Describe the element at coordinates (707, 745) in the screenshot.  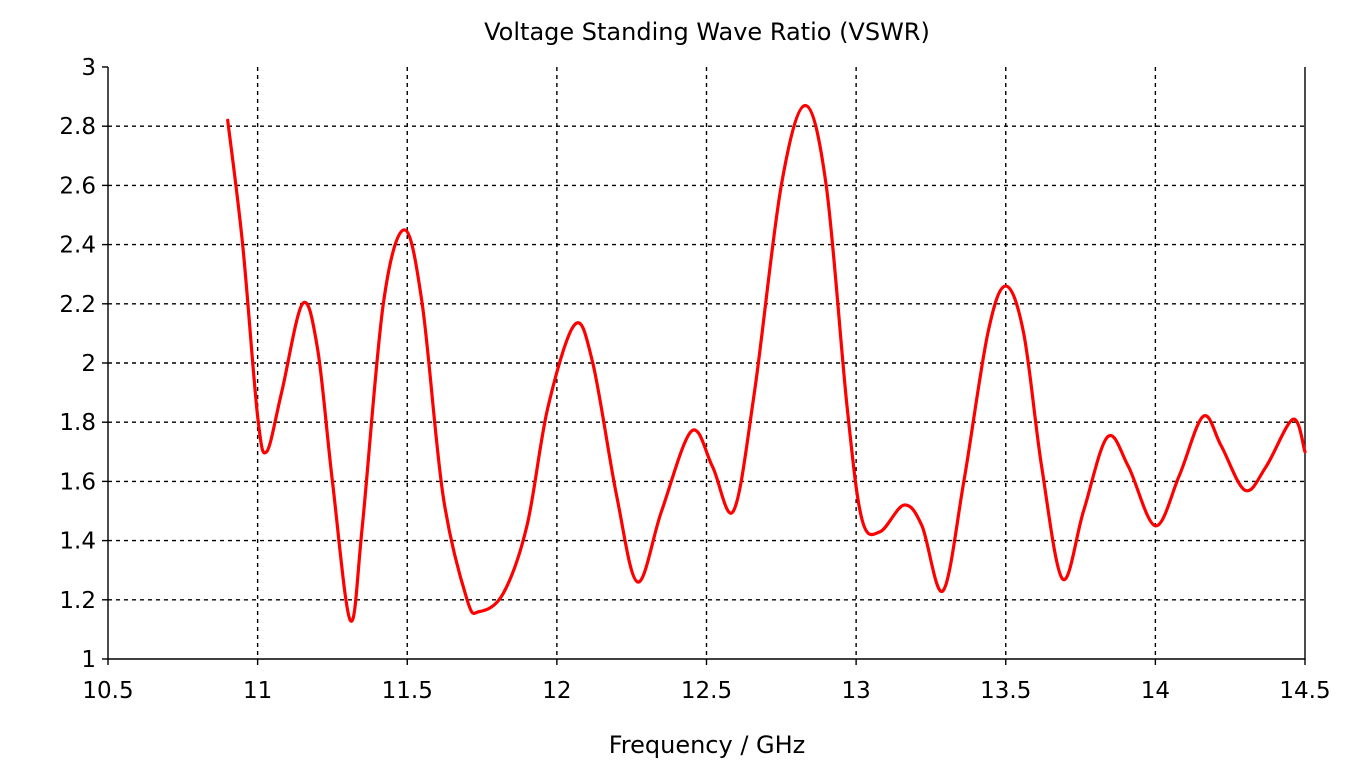
I see `x-axis-label: Frequency / GHz` at that location.